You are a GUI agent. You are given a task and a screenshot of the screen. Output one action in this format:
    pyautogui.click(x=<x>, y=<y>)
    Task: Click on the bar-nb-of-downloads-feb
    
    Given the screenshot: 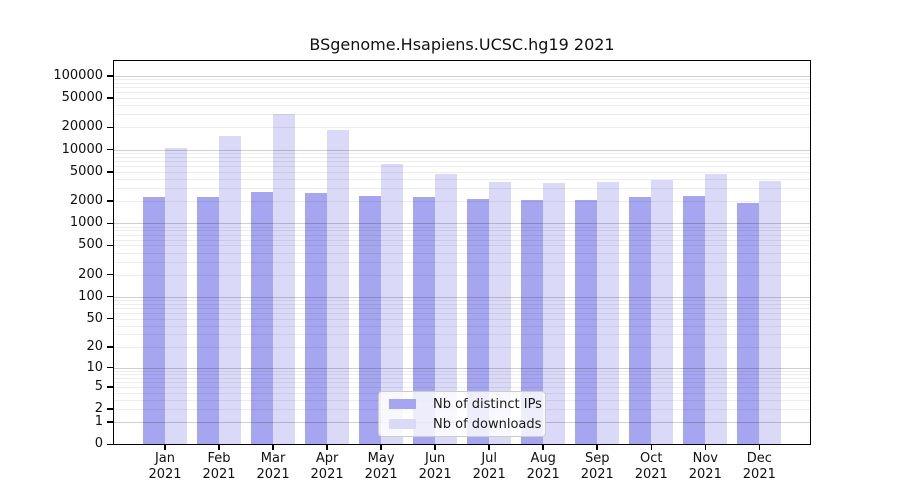 What is the action you would take?
    pyautogui.click(x=230, y=290)
    